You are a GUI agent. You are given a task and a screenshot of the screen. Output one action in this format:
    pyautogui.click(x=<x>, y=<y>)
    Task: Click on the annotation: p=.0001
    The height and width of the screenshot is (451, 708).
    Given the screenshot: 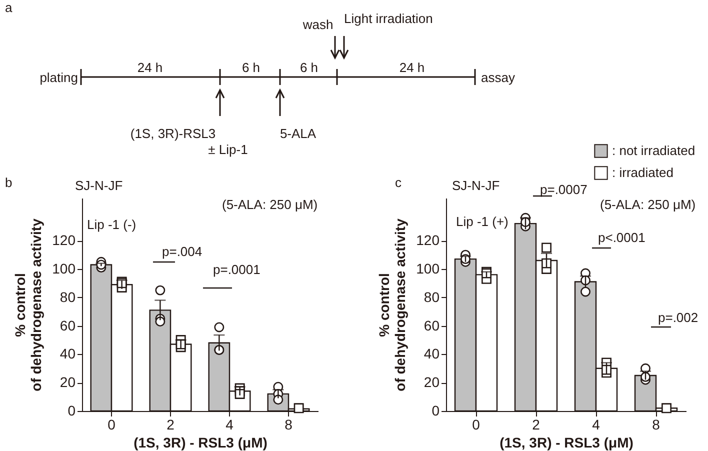 What is the action you would take?
    pyautogui.click(x=236, y=269)
    